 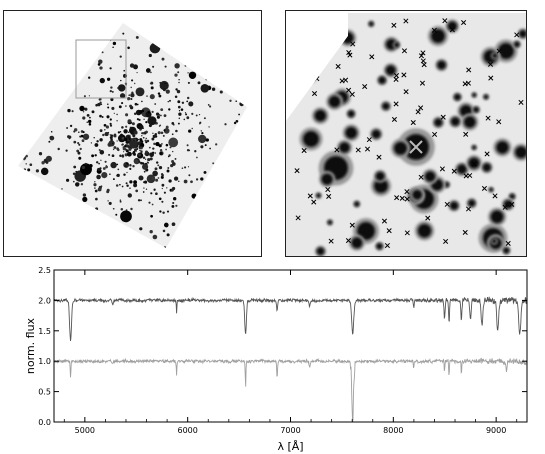 I want to click on x-tick-label: 5000, so click(x=85, y=430).